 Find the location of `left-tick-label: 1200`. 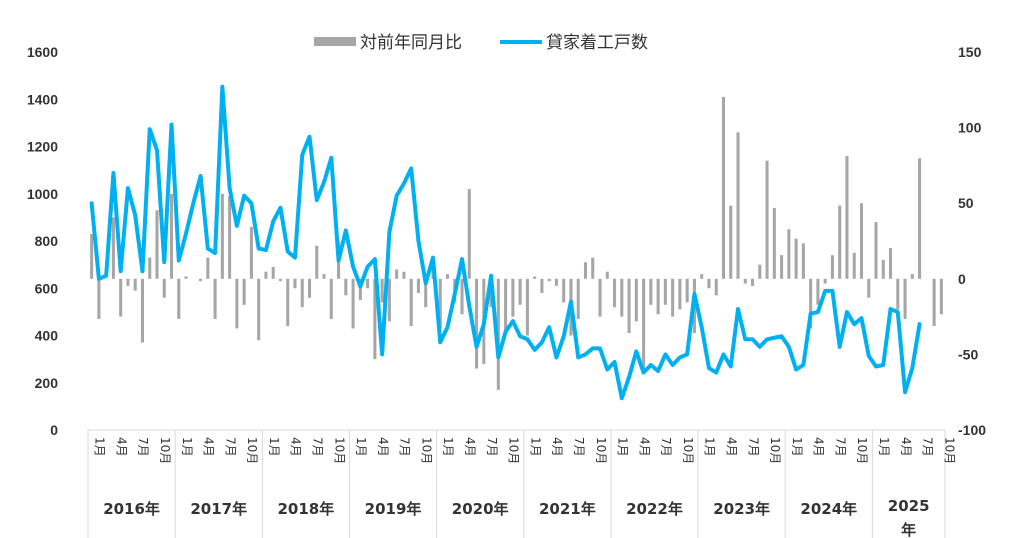

left-tick-label: 1200 is located at coordinates (42, 147).